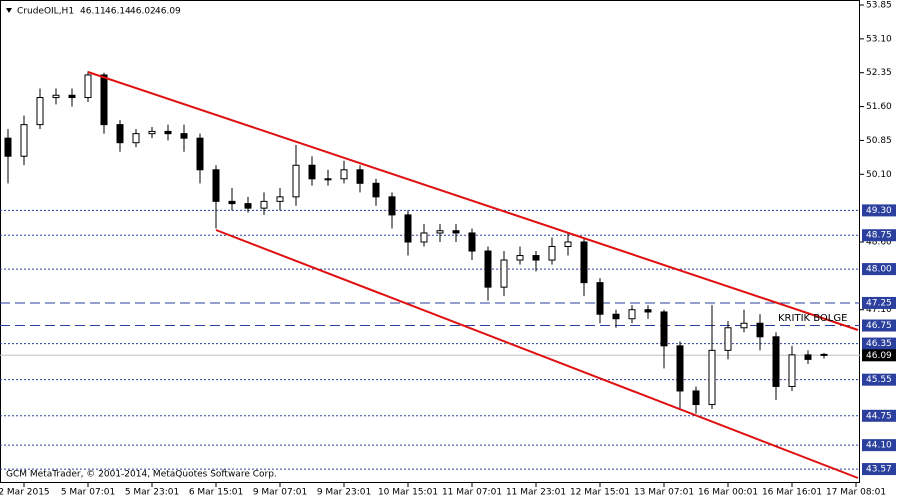 This screenshot has height=500, width=900. Describe the element at coordinates (879, 243) in the screenshot. I see `y-tick-label: 48.60` at that location.